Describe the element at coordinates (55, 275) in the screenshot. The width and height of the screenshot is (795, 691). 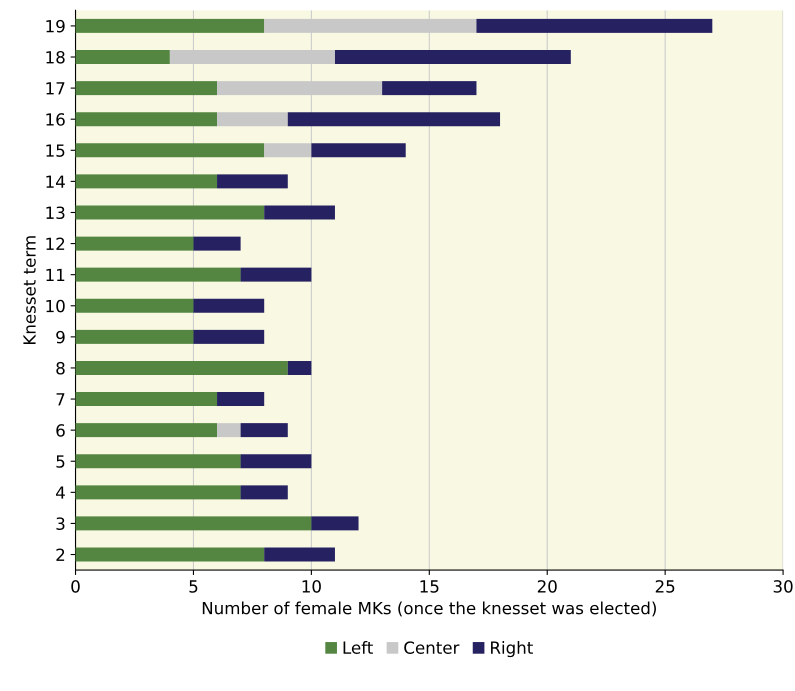
I see `y-tick-label: 11` at that location.